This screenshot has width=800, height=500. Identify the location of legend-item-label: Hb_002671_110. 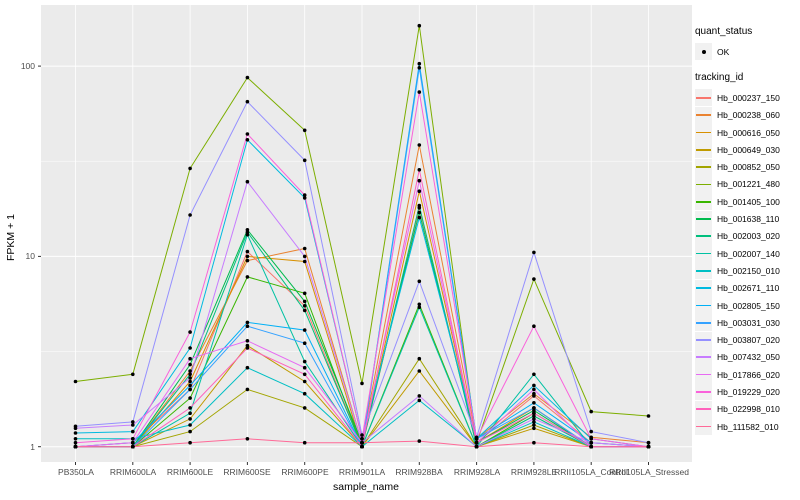
(748, 288).